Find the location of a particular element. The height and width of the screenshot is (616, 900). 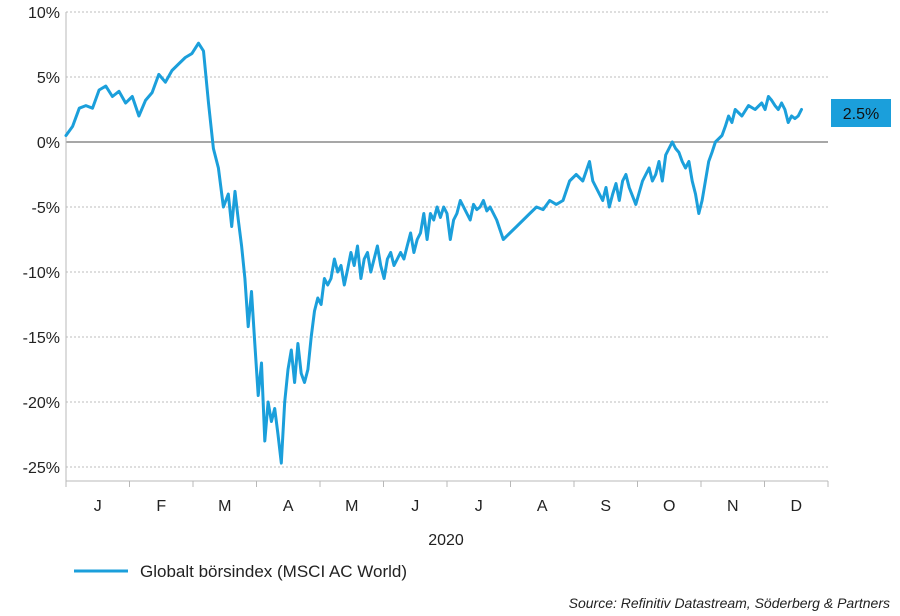

y-tick-label: -10% is located at coordinates (41, 273).